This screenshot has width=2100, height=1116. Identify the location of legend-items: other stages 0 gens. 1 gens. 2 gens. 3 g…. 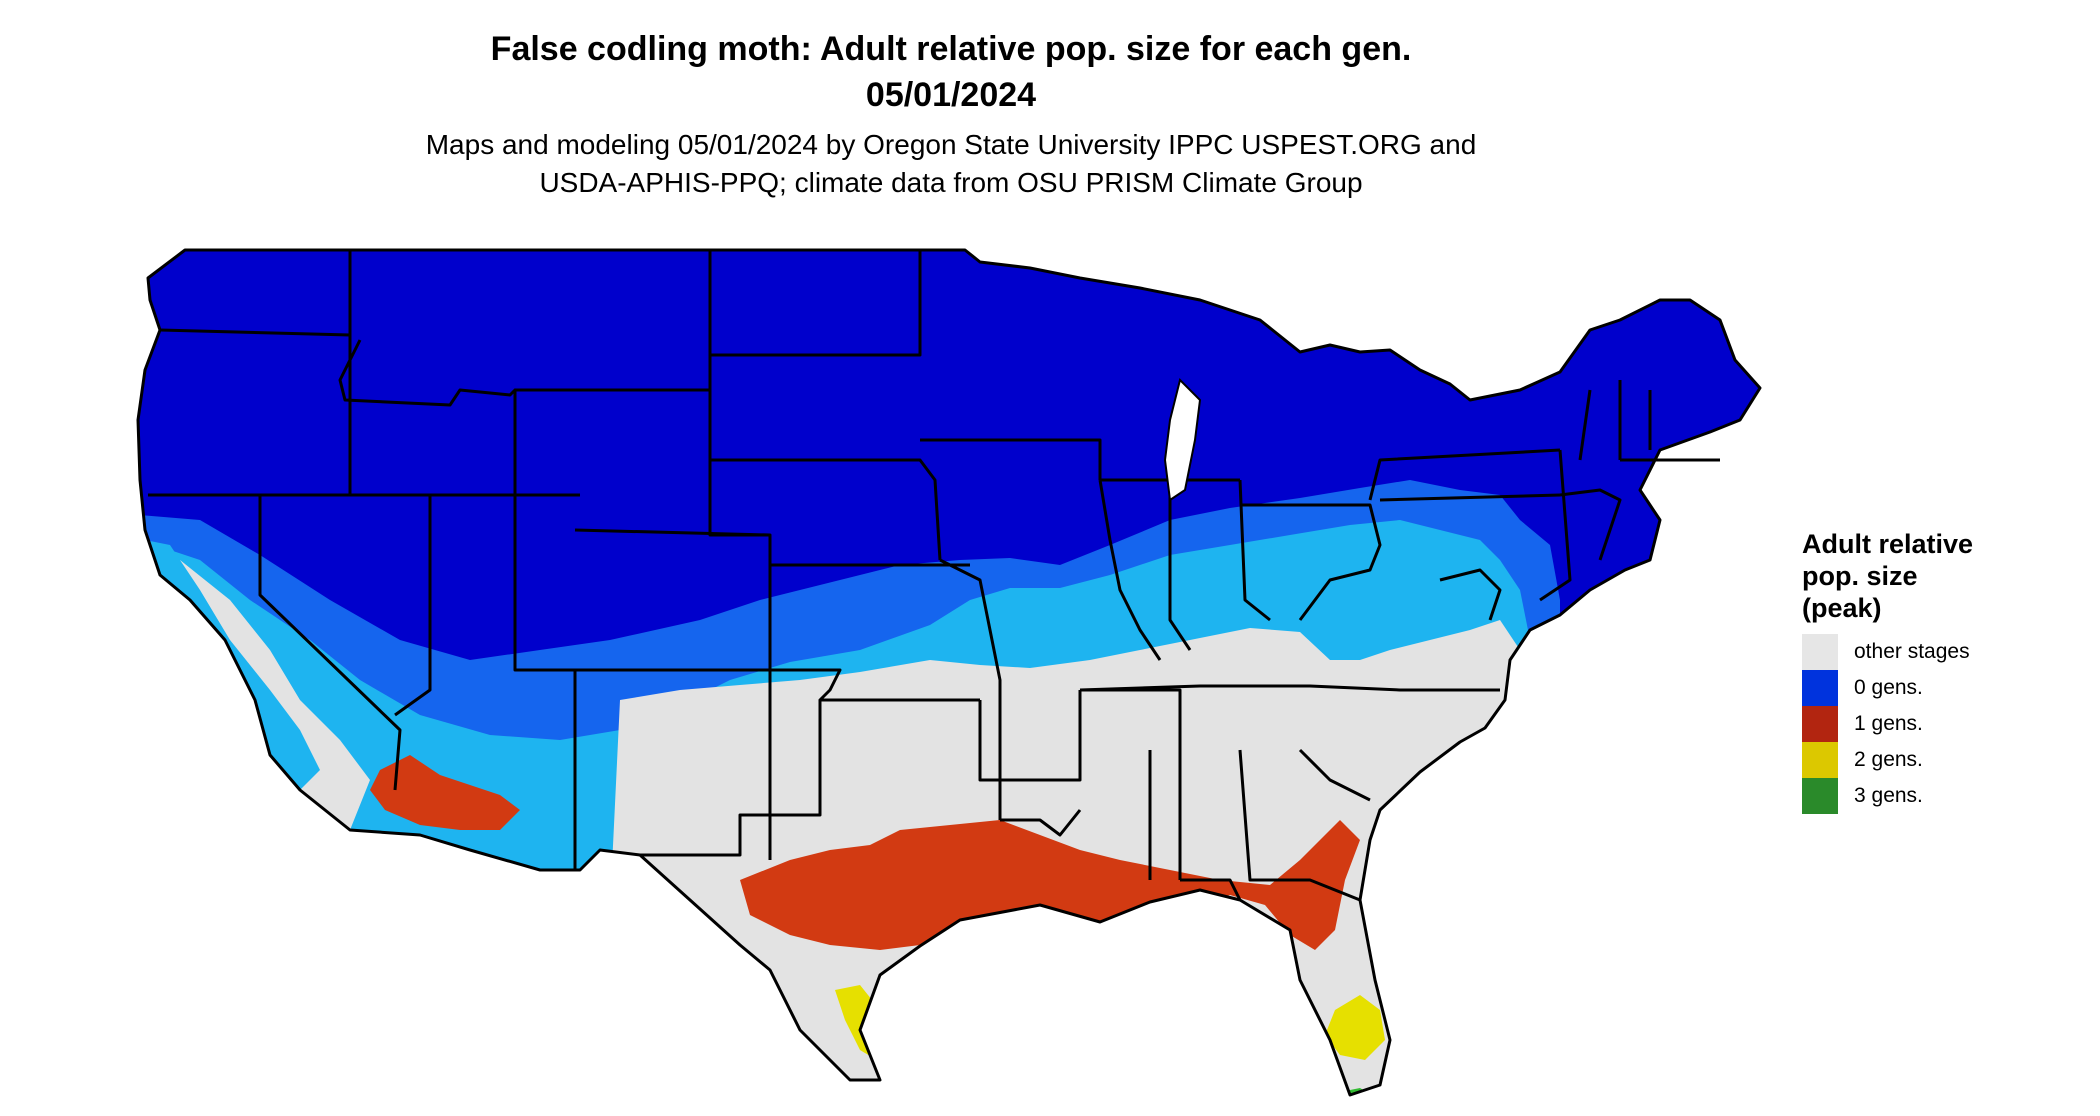
(1922, 724).